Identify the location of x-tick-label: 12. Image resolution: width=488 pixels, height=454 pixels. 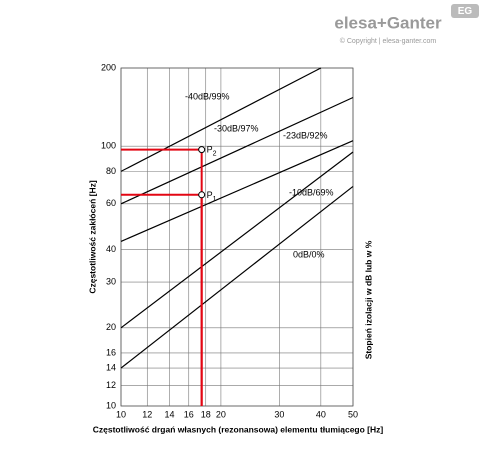
(147, 414).